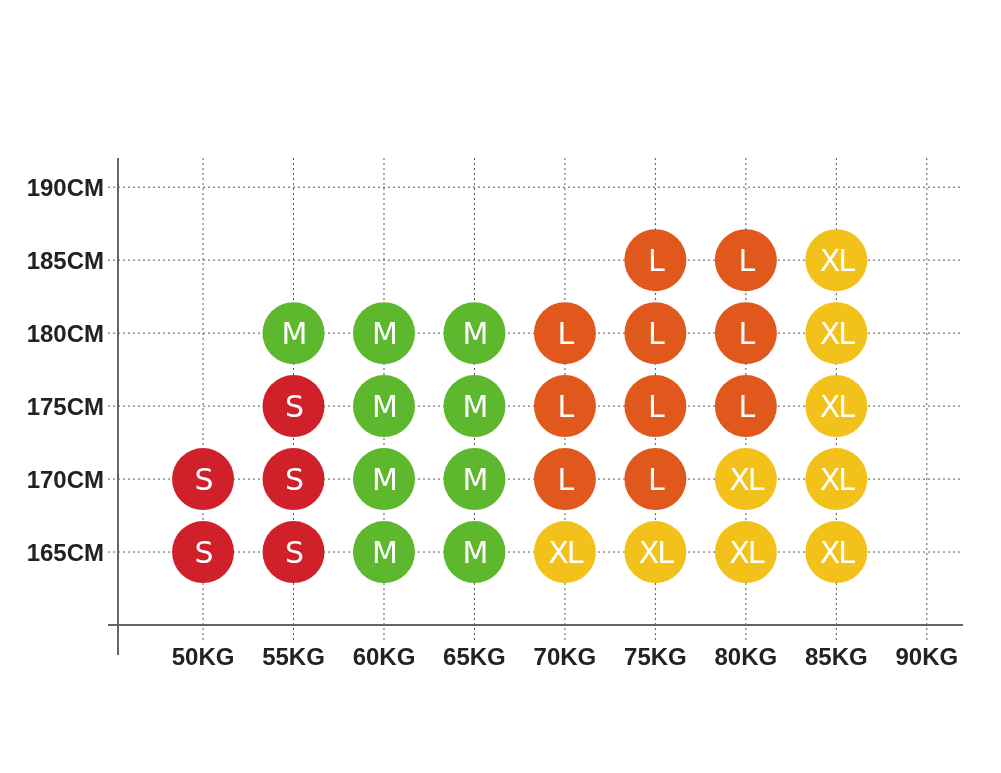 The height and width of the screenshot is (773, 1001). I want to click on x-tick-label: 55KG, so click(293, 656).